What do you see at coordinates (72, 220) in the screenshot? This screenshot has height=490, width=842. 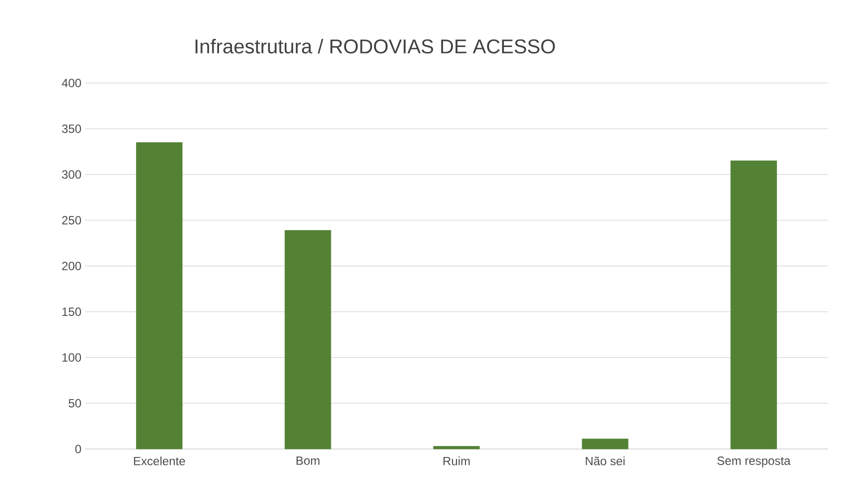 I see `y-tick-label: 250` at bounding box center [72, 220].